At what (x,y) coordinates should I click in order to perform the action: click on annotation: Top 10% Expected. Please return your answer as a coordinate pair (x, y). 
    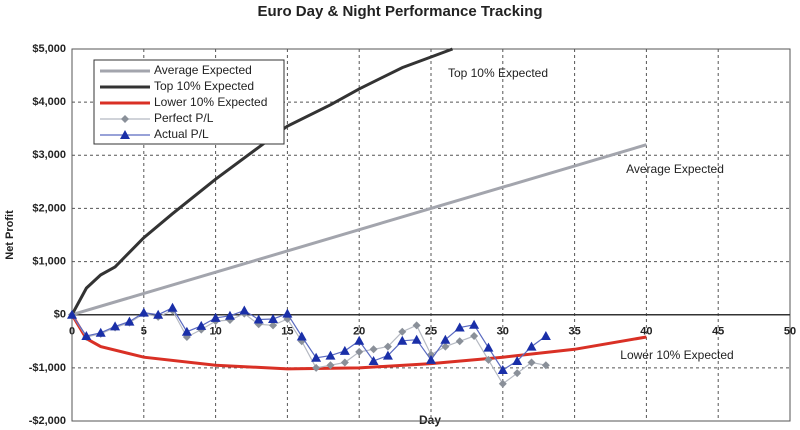
    Looking at the image, I should click on (498, 73).